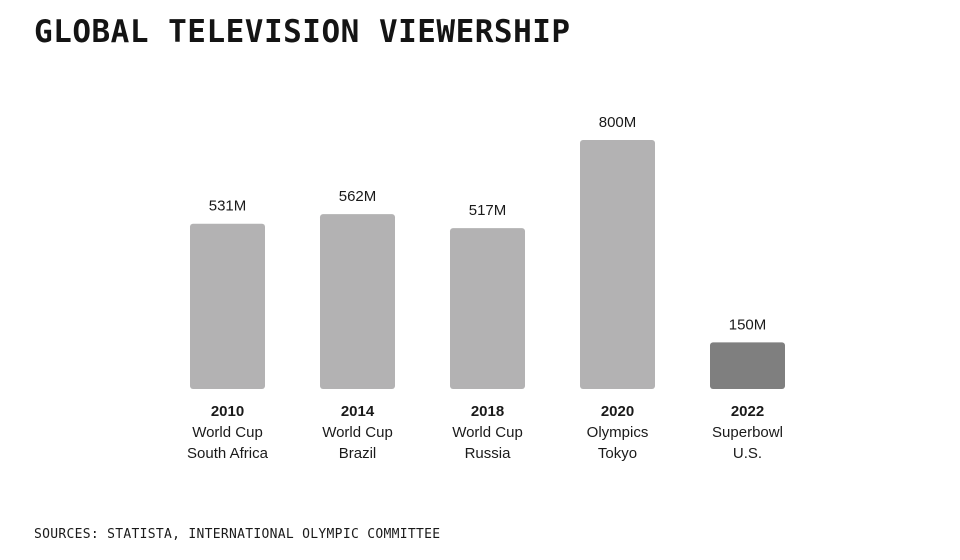  I want to click on tick-label-year-2018: 2018, so click(487, 411).